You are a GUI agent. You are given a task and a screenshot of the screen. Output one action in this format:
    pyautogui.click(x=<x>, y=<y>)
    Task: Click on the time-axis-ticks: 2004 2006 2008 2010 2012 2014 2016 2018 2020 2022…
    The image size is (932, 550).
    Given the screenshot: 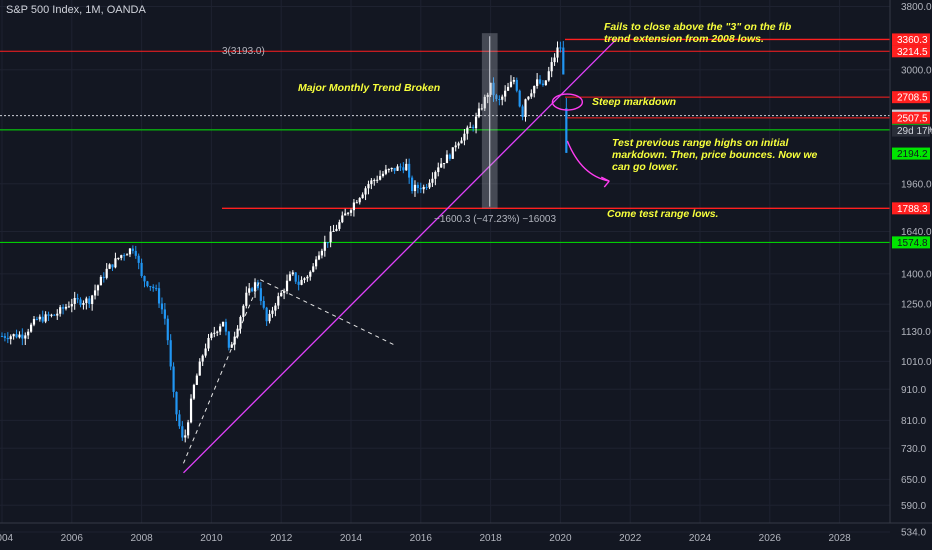 What is the action you would take?
    pyautogui.click(x=425, y=538)
    